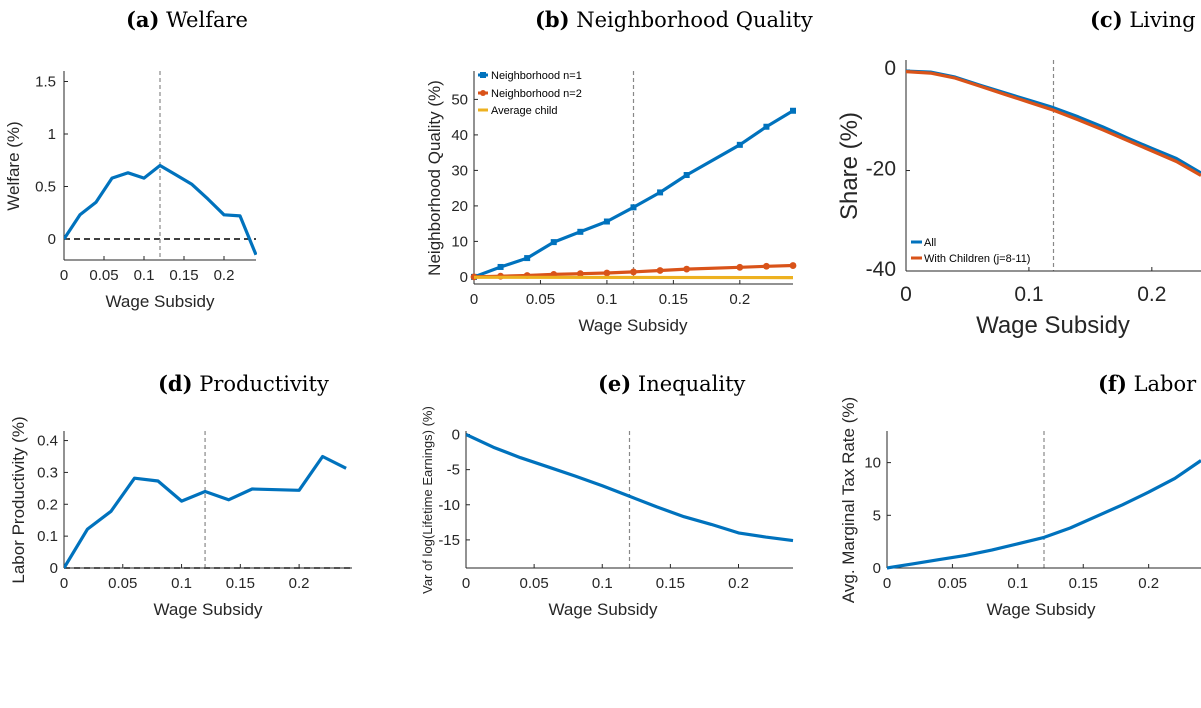  What do you see at coordinates (47, 441) in the screenshot?
I see `y-tick-label: 0.4` at bounding box center [47, 441].